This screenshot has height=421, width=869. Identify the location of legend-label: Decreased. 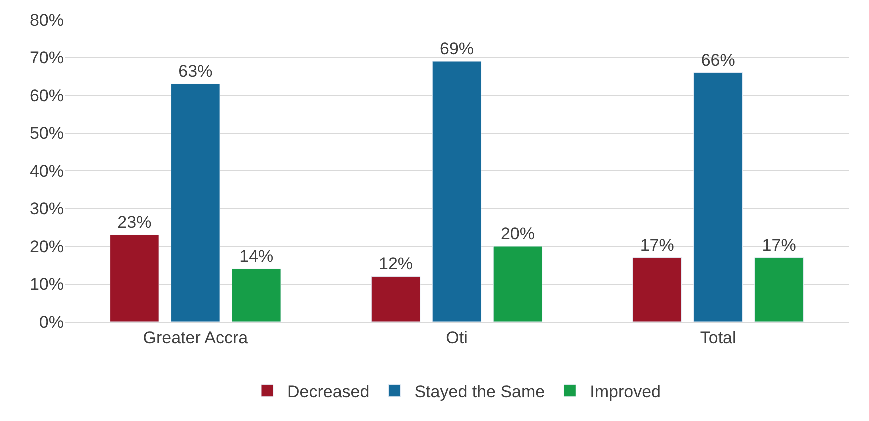
(329, 392).